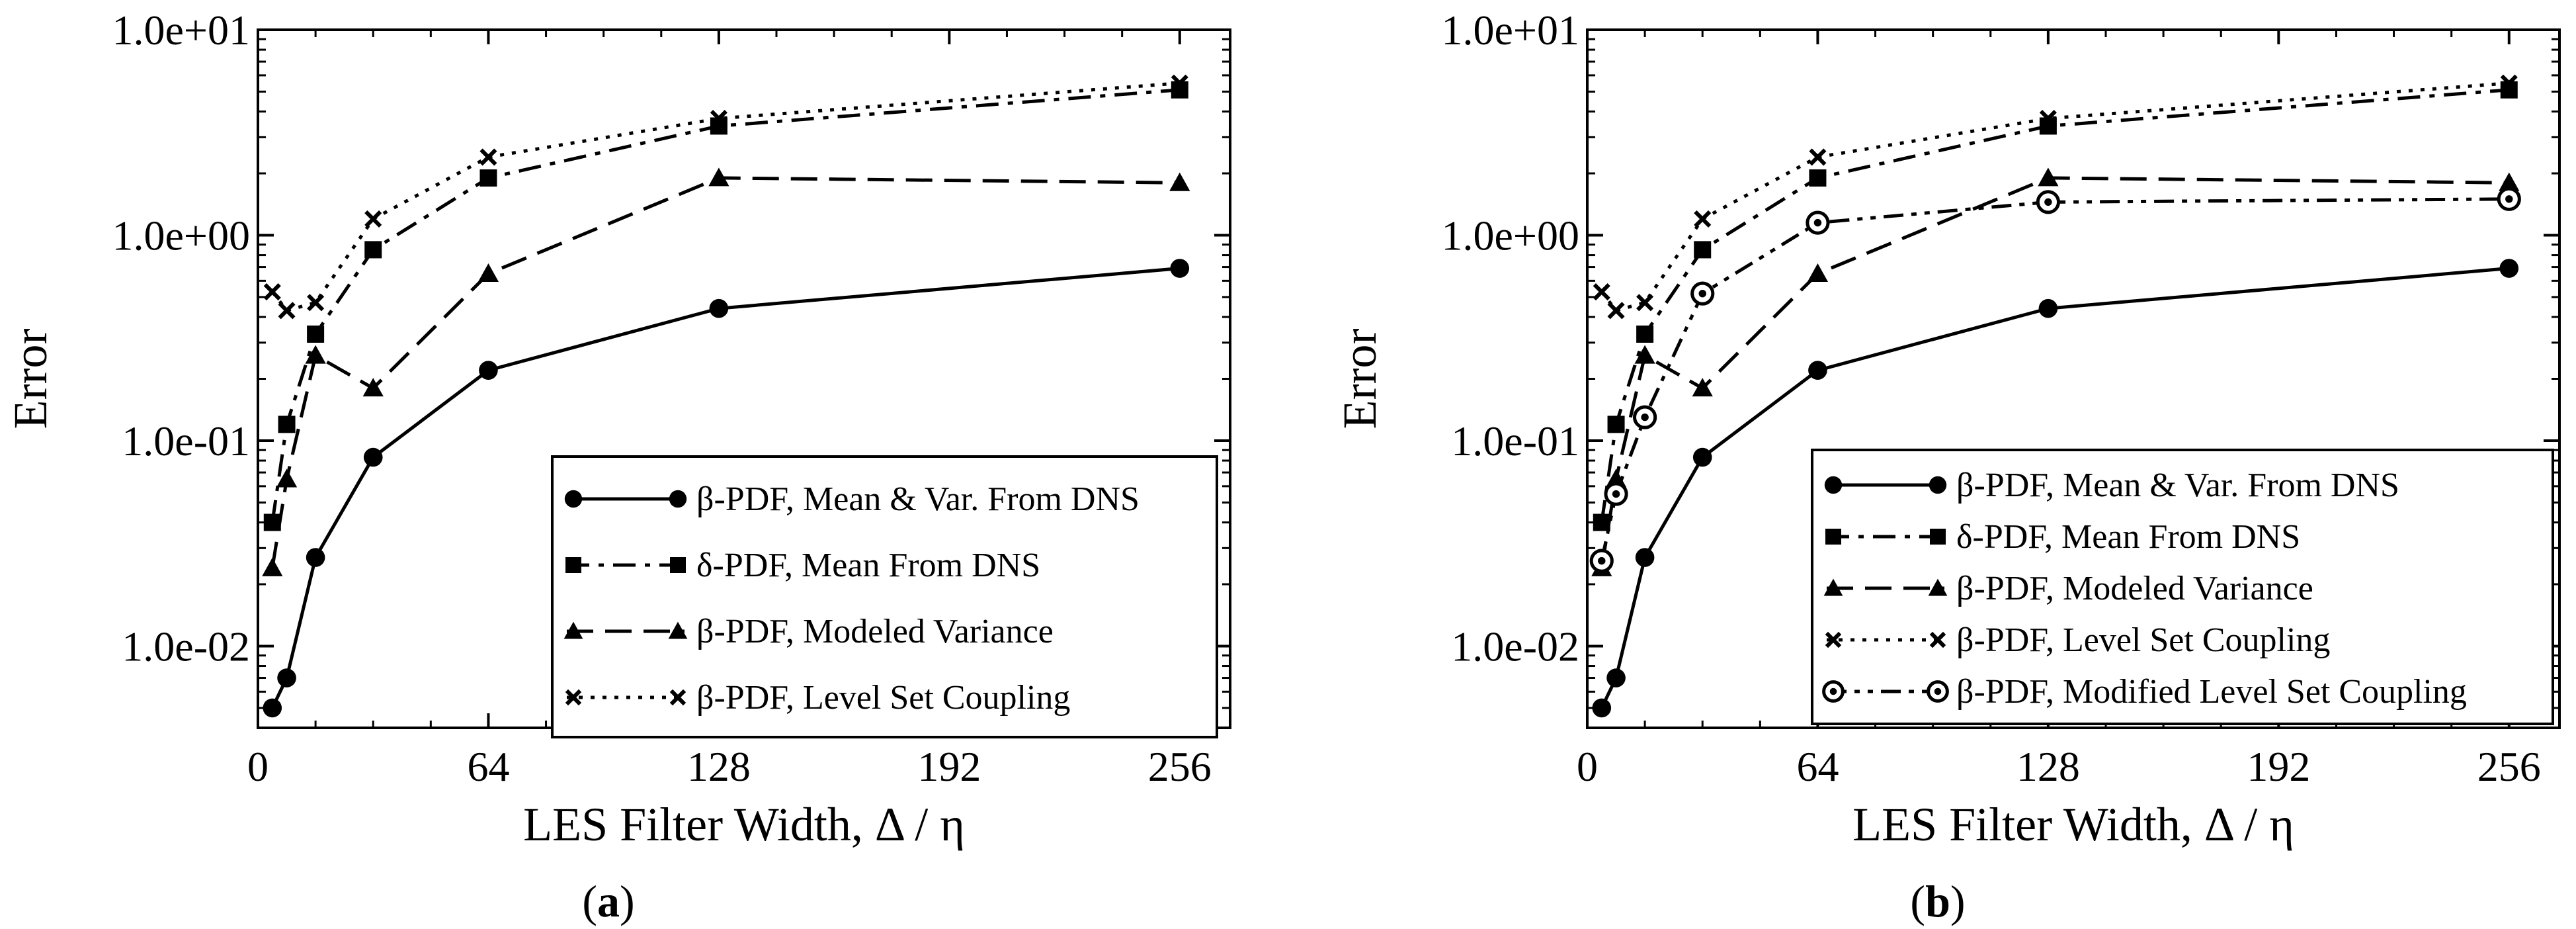 This screenshot has height=929, width=2576. What do you see at coordinates (2048, 766) in the screenshot?
I see `x-tick-label: 128` at bounding box center [2048, 766].